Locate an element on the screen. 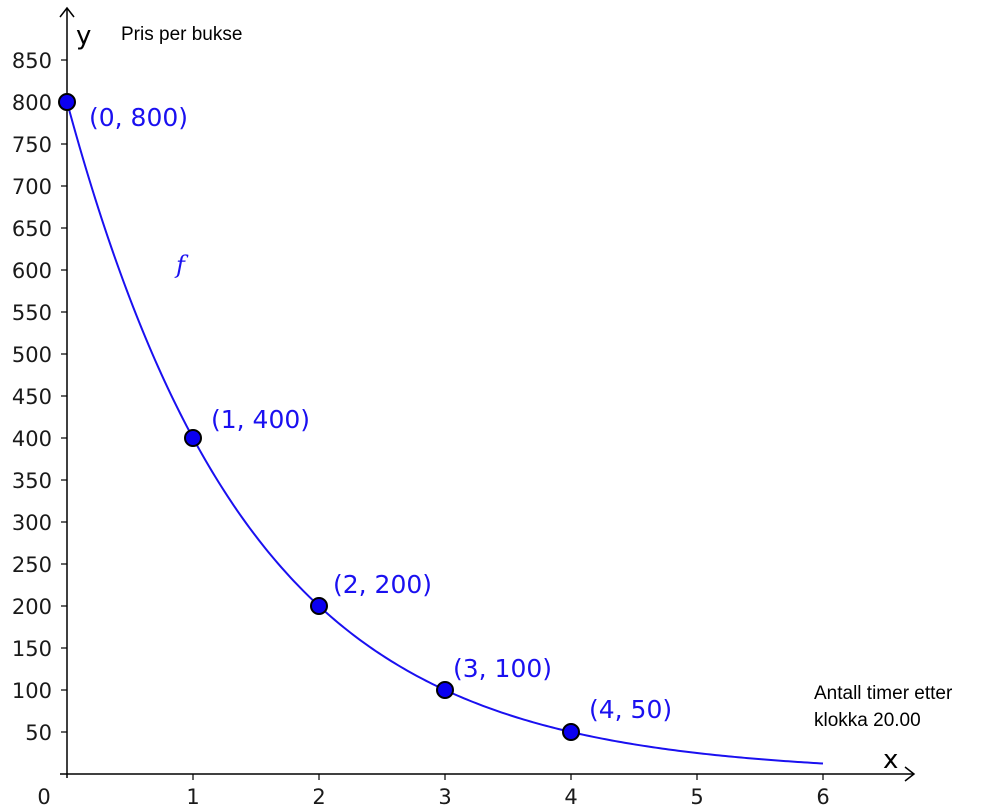 The width and height of the screenshot is (990, 807). x-axis-title-line-2: klokka 20.00 is located at coordinates (867, 720).